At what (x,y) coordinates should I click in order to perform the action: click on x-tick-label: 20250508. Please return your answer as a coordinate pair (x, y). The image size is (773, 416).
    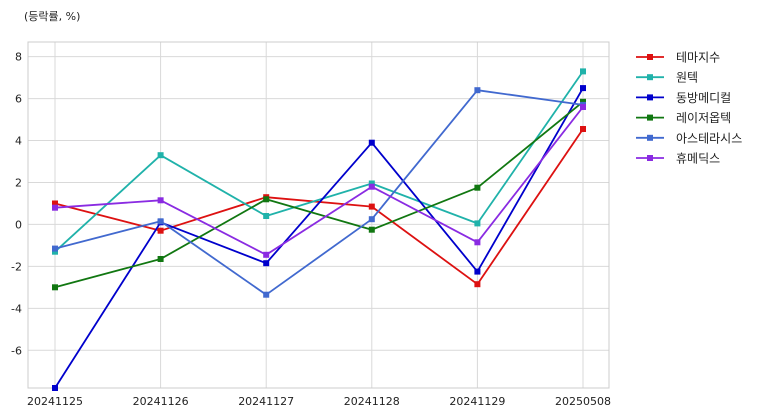
    Looking at the image, I should click on (583, 401).